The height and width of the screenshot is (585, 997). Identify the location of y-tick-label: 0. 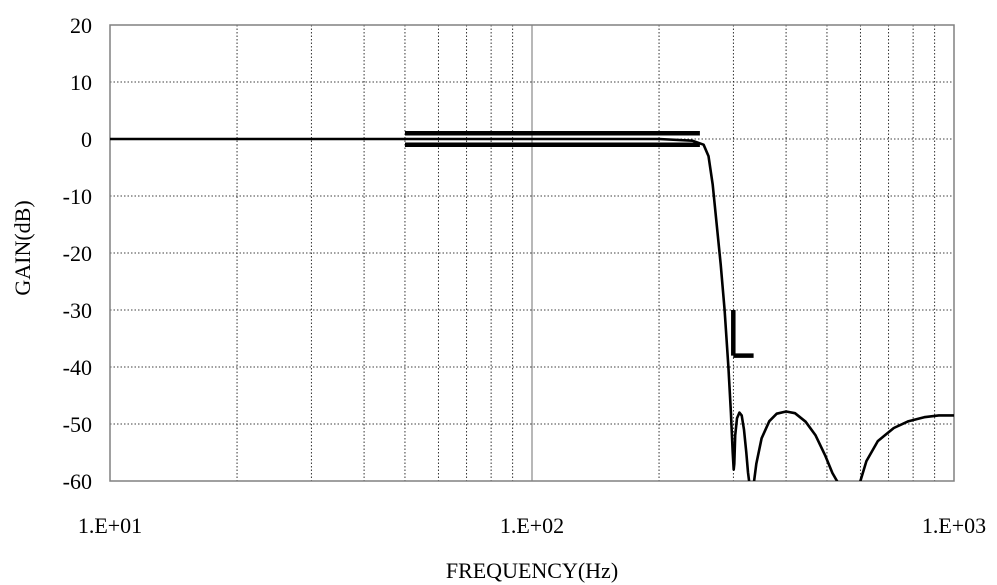
(86, 139).